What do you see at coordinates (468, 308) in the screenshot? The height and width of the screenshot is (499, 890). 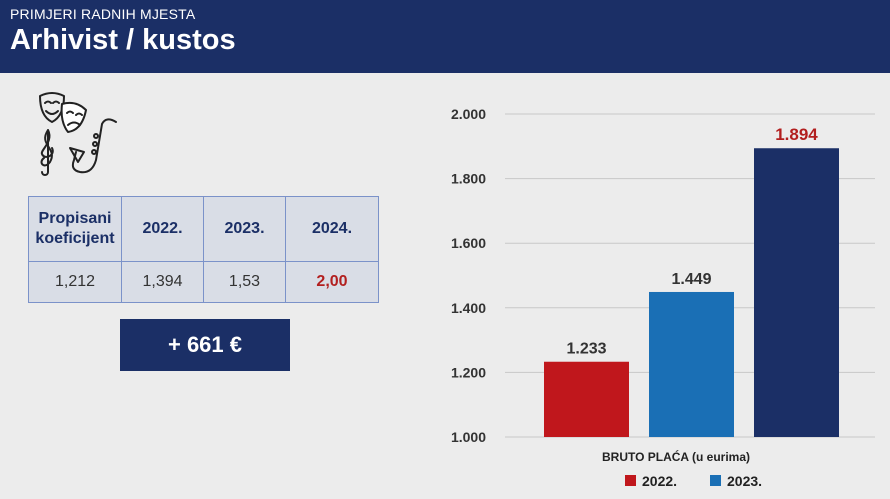 I see `y-tick-label: 1.400` at bounding box center [468, 308].